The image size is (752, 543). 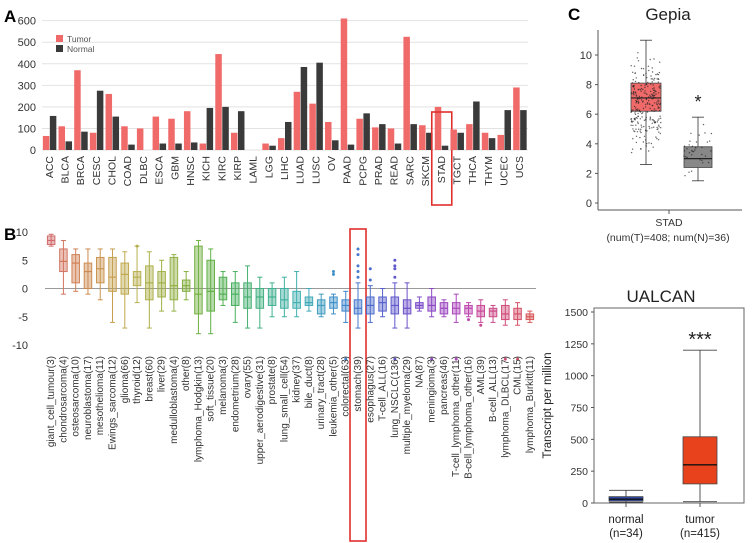 What do you see at coordinates (260, 410) in the screenshot?
I see `x-tick-label: upper_aerodigestive(31)` at bounding box center [260, 410].